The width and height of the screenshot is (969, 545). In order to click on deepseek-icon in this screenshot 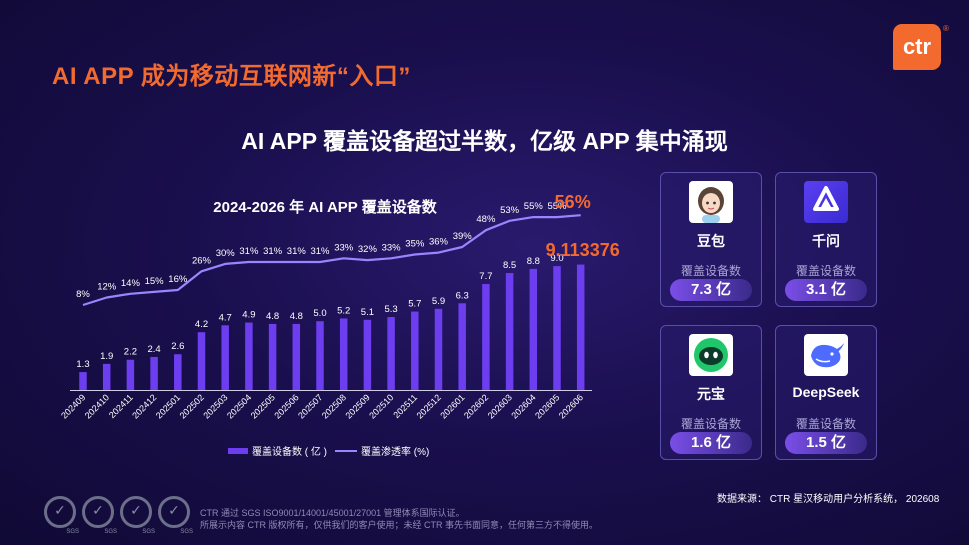, I will do `click(826, 355)`.